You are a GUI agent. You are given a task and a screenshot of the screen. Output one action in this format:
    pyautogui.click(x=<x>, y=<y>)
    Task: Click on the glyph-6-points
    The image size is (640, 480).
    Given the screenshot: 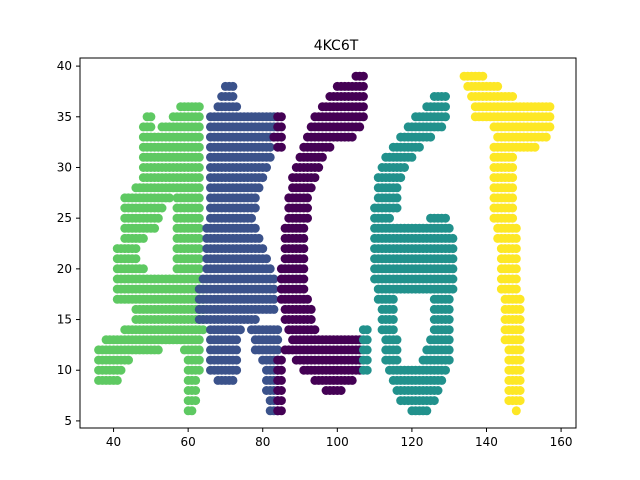 What is the action you would take?
    pyautogui.click(x=408, y=254)
    